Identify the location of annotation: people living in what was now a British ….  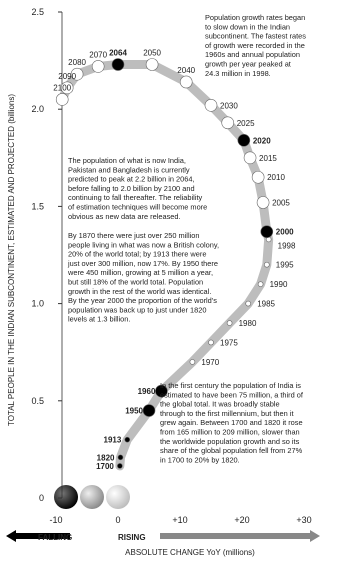
(143, 244).